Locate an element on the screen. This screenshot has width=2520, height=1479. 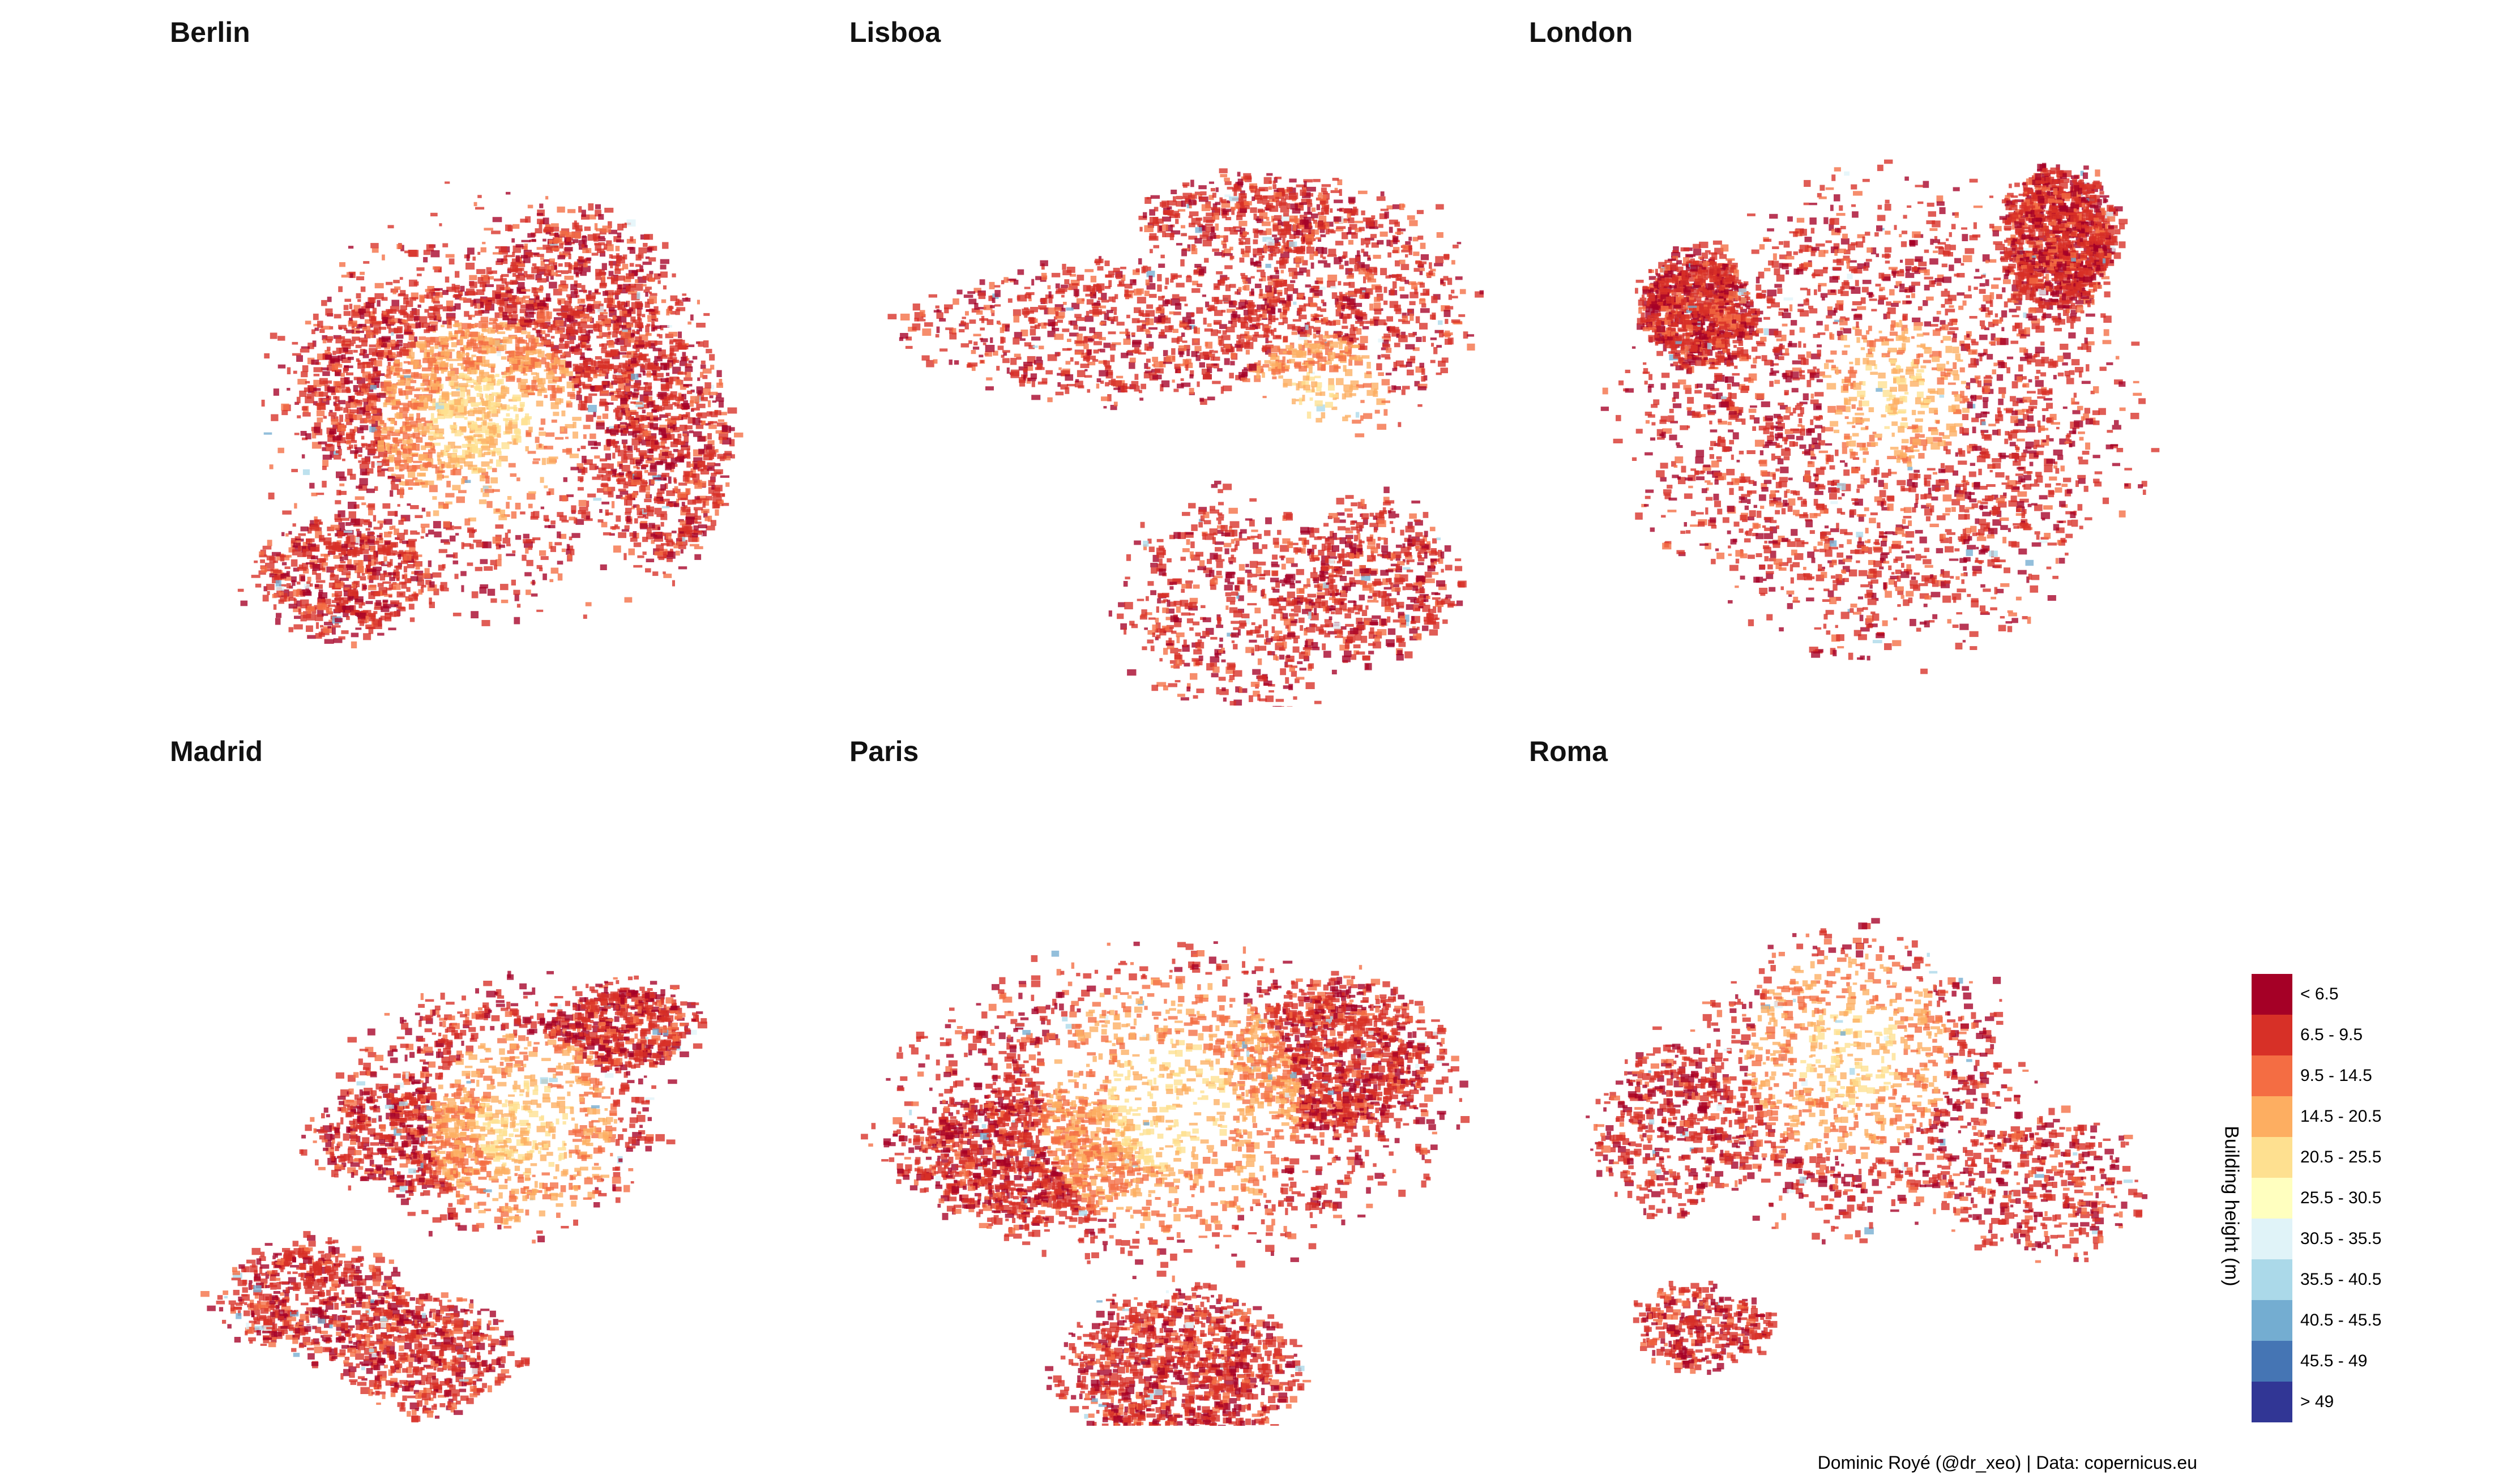
legend-key-label: 6.5 - 9.5 is located at coordinates (2331, 1035).